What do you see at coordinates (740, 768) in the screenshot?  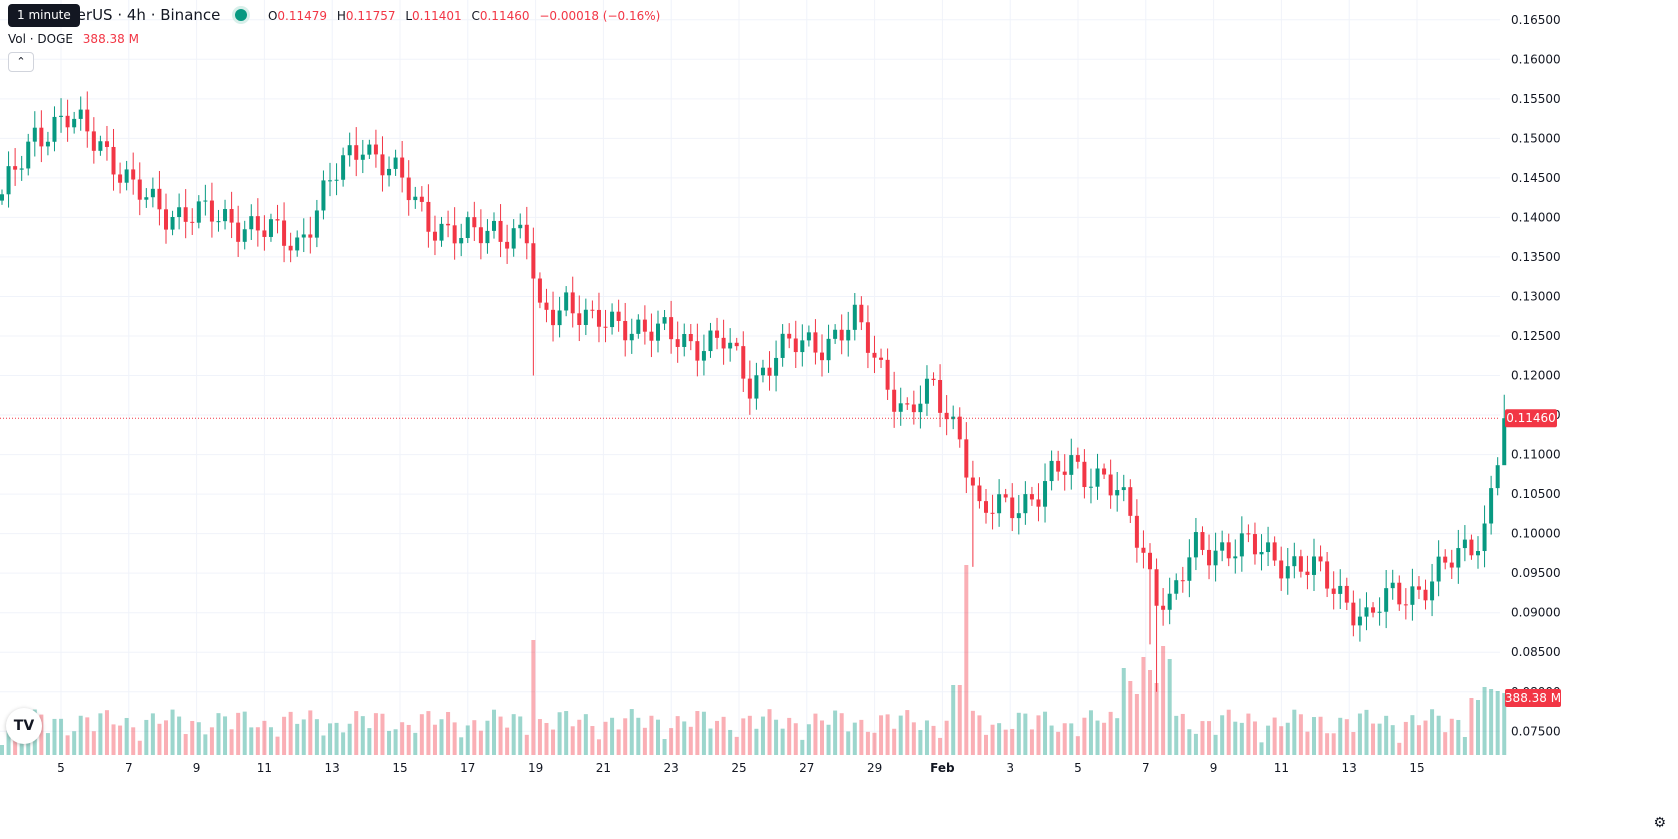 I see `time-axis: 5 7 9 11 13 15 17 19 21 23 25 27 29 Feb 3 5 7 9 11 13 15` at bounding box center [740, 768].